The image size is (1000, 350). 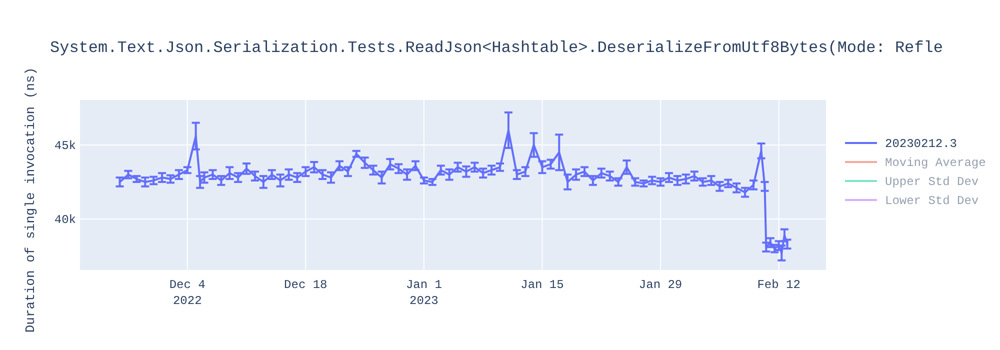 I want to click on y-tick-label: 40k, so click(x=65, y=219).